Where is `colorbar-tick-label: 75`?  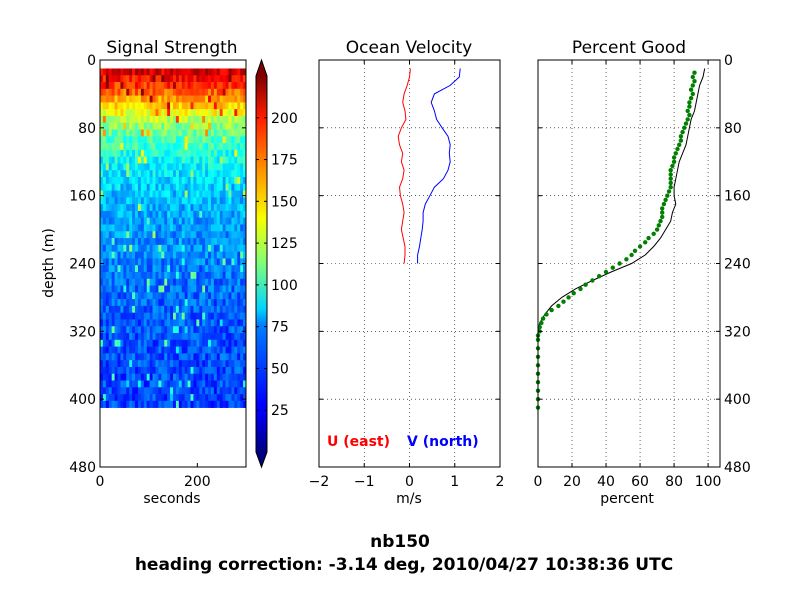 colorbar-tick-label: 75 is located at coordinates (280, 328).